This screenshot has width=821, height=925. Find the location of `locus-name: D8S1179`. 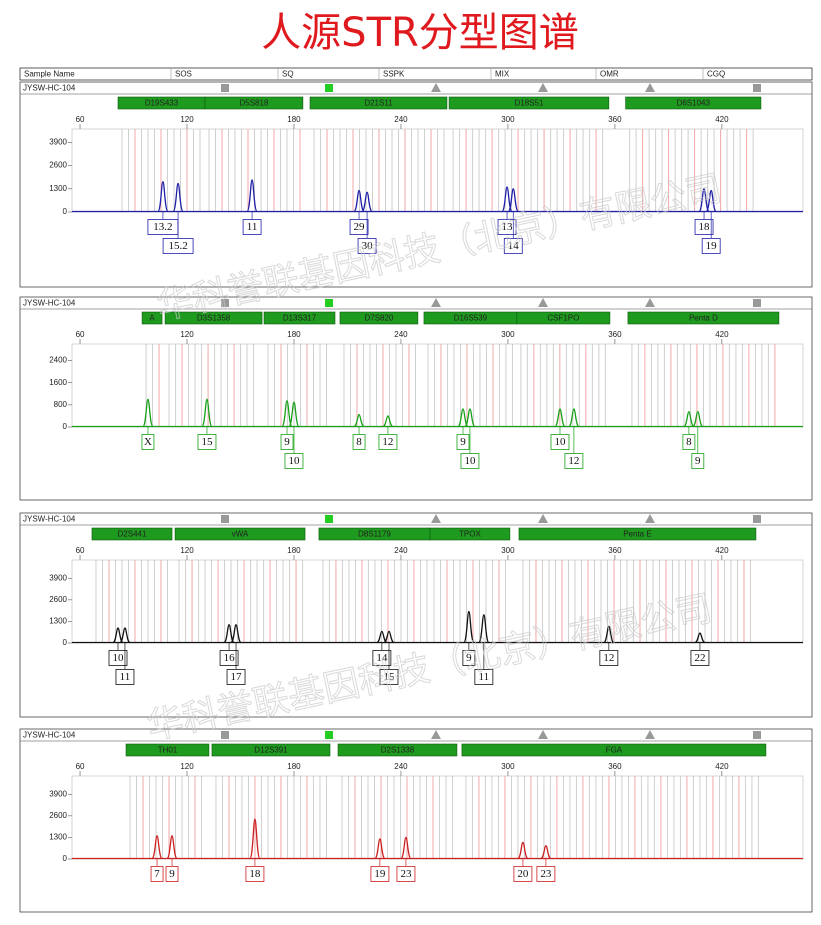

locus-name: D8S1179 is located at coordinates (374, 534).